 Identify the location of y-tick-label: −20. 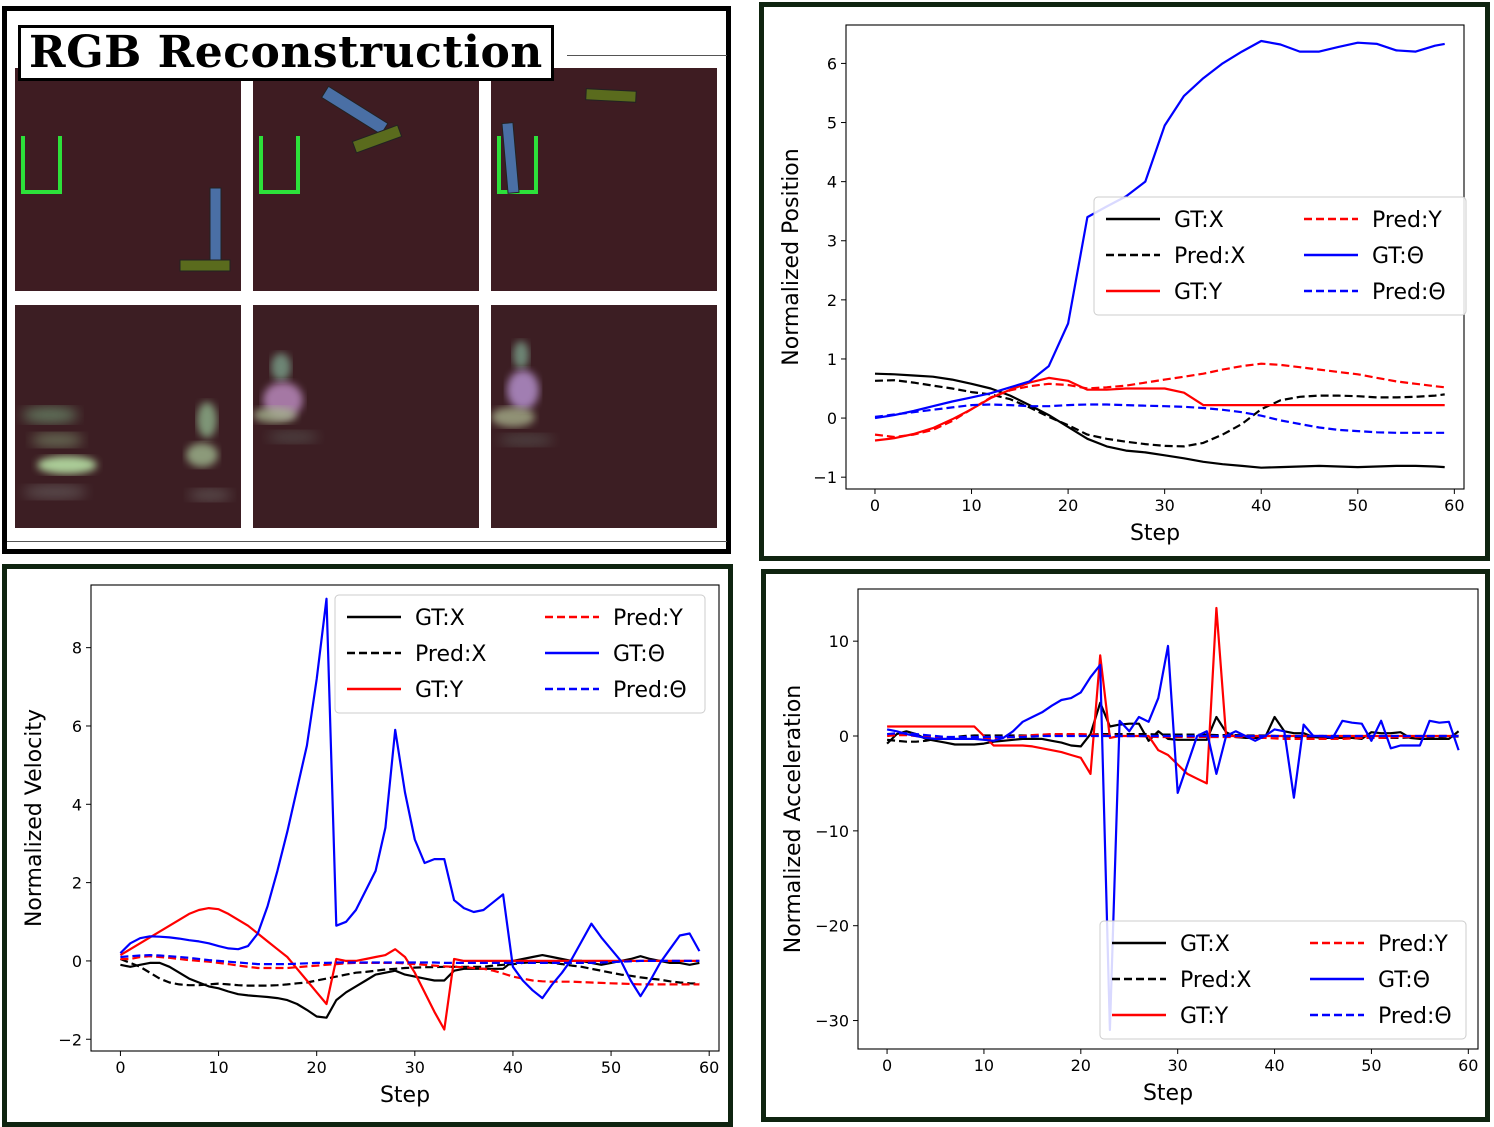
(832, 926).